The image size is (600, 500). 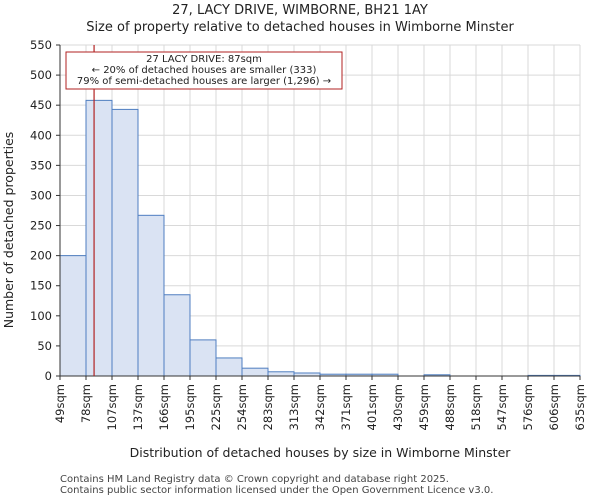 I want to click on x-tick-label: 518sqm, so click(x=476, y=407).